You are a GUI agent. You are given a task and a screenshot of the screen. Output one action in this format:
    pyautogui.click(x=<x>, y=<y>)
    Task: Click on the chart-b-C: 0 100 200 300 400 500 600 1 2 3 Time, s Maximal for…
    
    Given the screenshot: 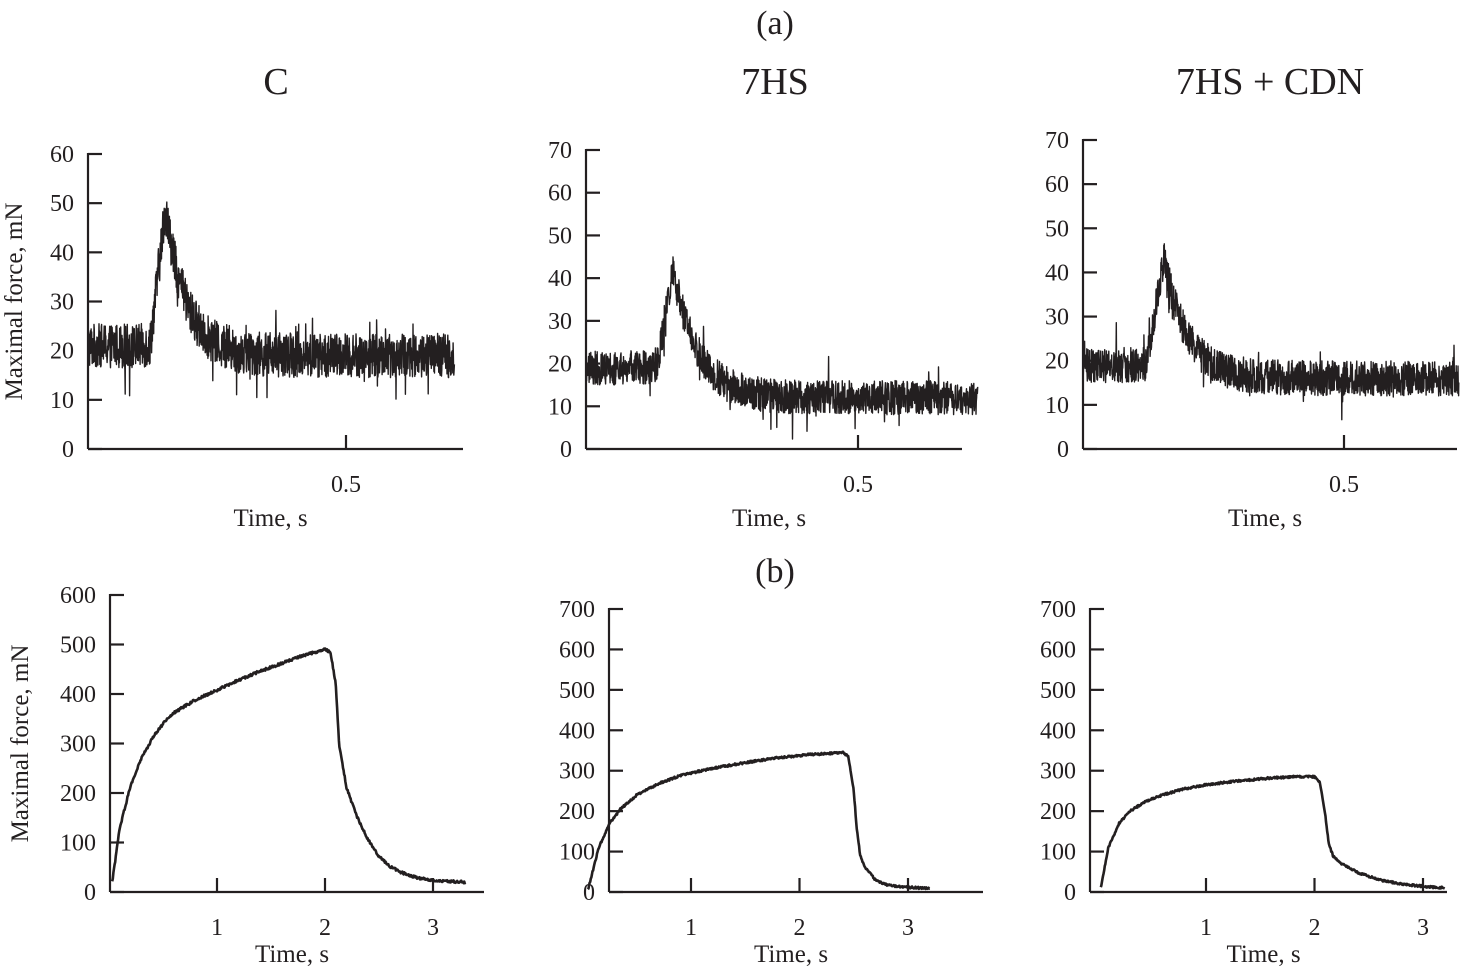 What is the action you would take?
    pyautogui.click(x=245, y=775)
    